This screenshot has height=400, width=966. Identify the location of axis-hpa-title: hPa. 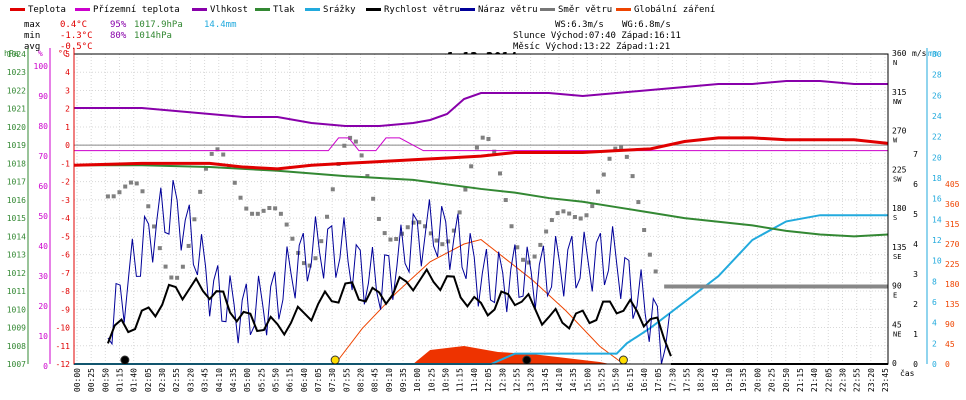
(11, 53).